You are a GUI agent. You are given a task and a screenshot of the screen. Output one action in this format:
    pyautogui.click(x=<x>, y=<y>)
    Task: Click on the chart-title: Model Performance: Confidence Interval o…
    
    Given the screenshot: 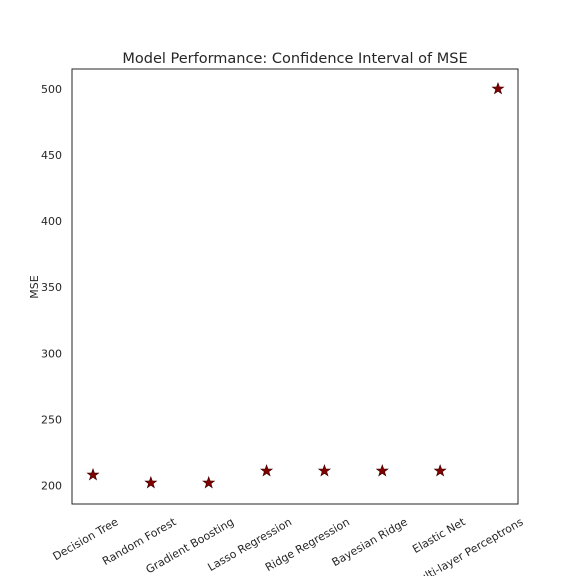 What is the action you would take?
    pyautogui.click(x=294, y=59)
    